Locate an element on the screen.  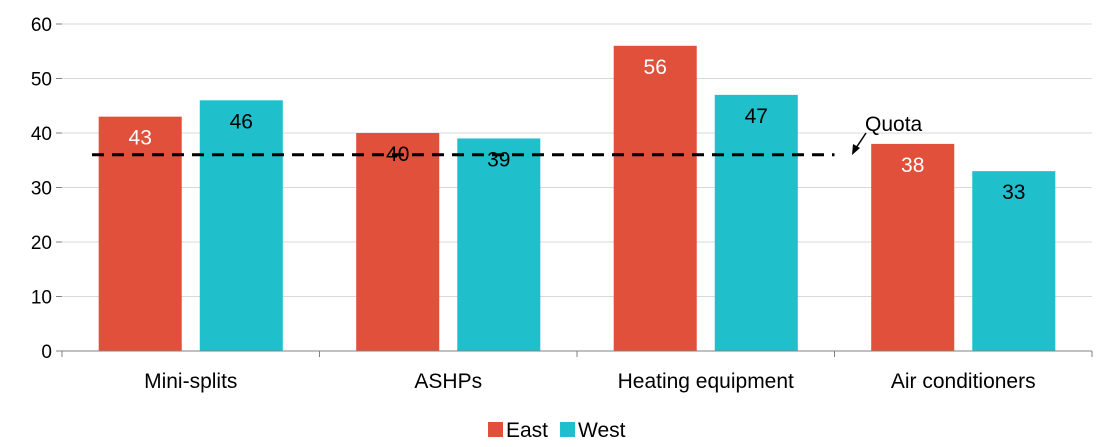
y-axis-ticks: 0 10 20 30 40 50 60 is located at coordinates (46, 189).